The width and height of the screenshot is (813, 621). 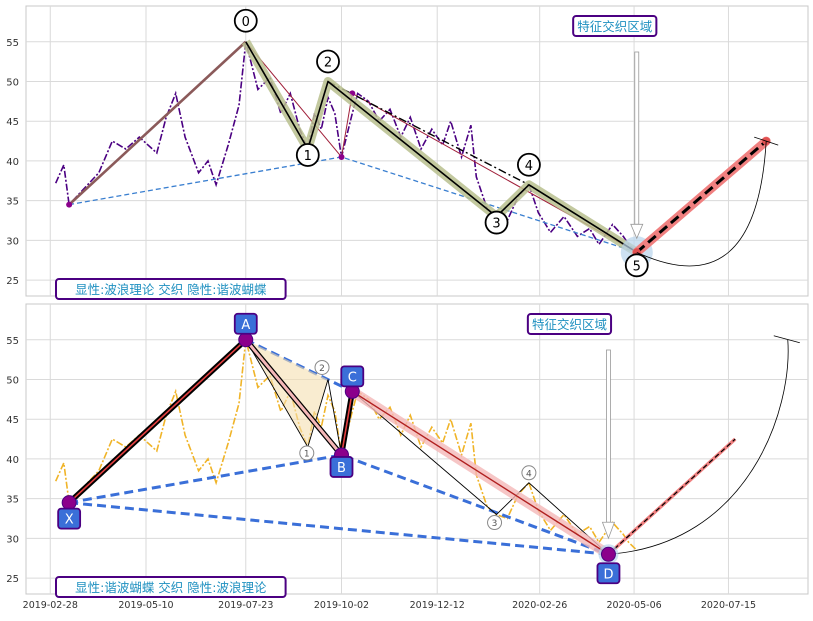 I want to click on x-tick-label: 2020-07-15, so click(x=728, y=605).